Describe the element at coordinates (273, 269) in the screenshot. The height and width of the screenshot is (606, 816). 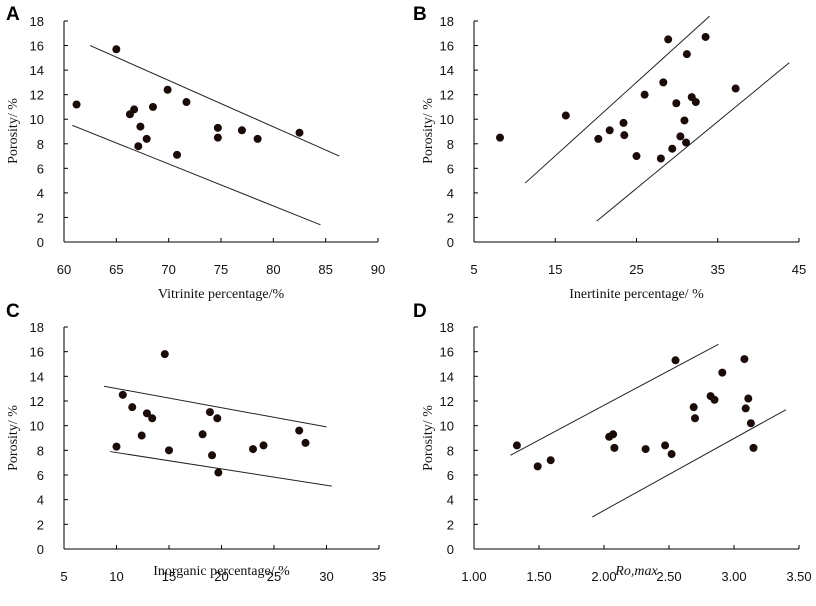
I see `x-tick-label: 80` at that location.